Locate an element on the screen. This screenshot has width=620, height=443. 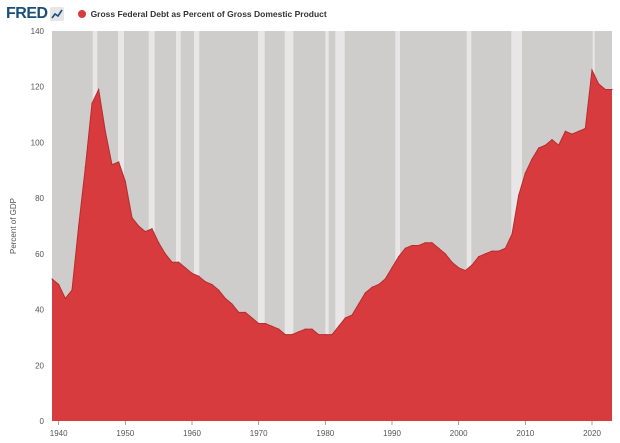
y-tick-label: 20 is located at coordinates (39, 365).